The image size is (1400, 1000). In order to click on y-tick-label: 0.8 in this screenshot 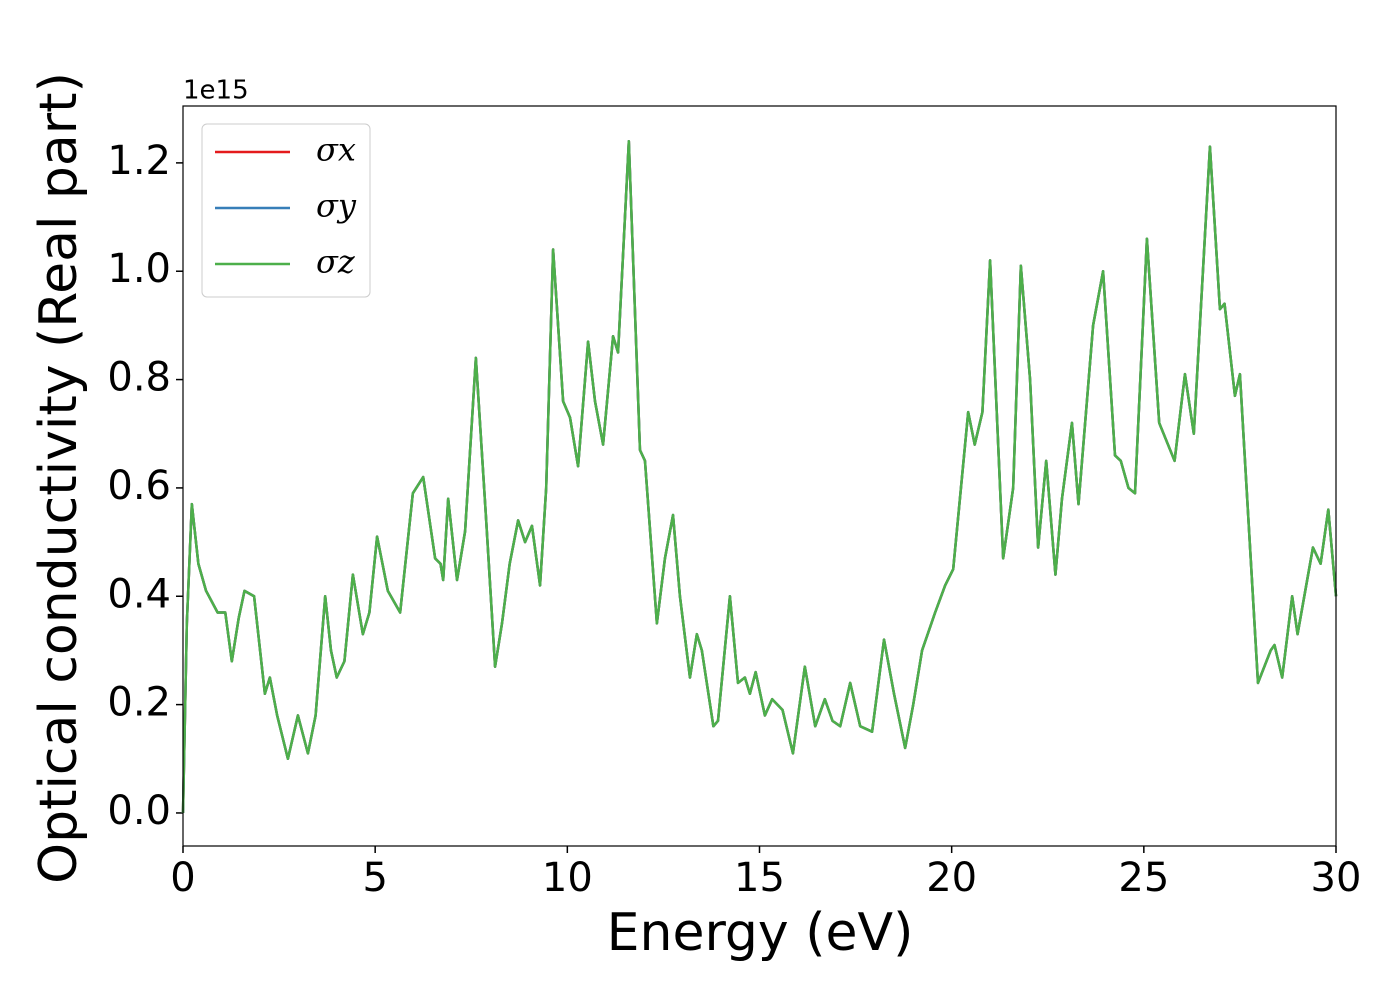, I will do `click(139, 378)`.